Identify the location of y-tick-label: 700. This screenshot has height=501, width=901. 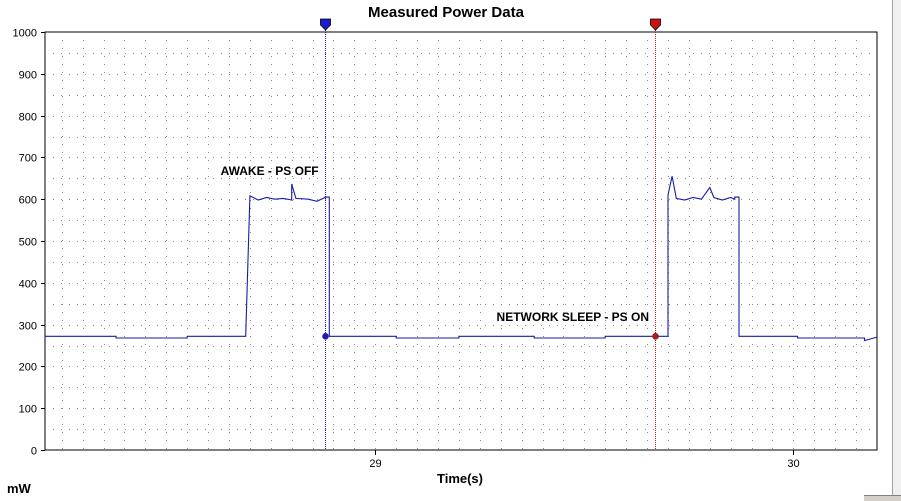
(28, 159).